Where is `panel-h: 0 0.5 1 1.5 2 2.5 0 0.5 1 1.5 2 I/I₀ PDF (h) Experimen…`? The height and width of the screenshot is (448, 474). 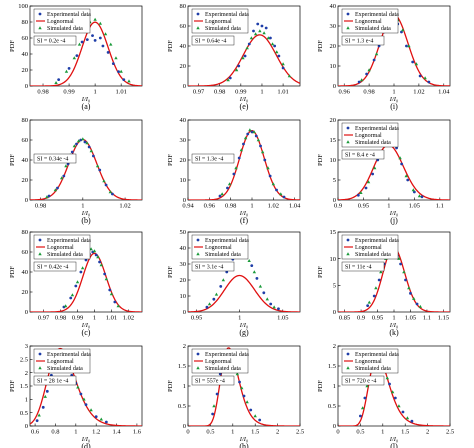 panel-h: 0 0.5 1 1.5 2 2.5 0 0.5 1 1.5 2 I/I₀ PDF (h) Experimen… is located at coordinates (235, 395).